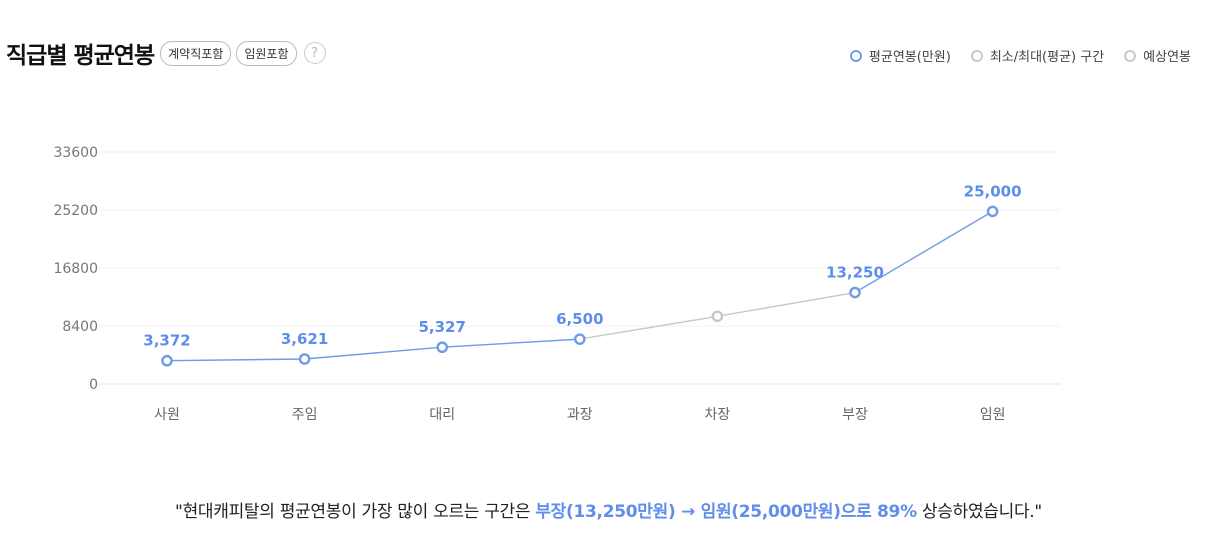 The height and width of the screenshot is (548, 1217). What do you see at coordinates (1130, 55) in the screenshot?
I see `legend-marker-estimate` at bounding box center [1130, 55].